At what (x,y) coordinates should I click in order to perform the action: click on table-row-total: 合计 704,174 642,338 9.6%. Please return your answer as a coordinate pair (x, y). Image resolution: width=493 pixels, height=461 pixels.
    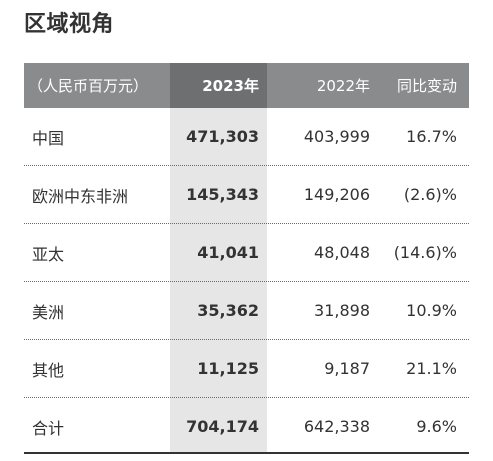
    Looking at the image, I should click on (246, 426).